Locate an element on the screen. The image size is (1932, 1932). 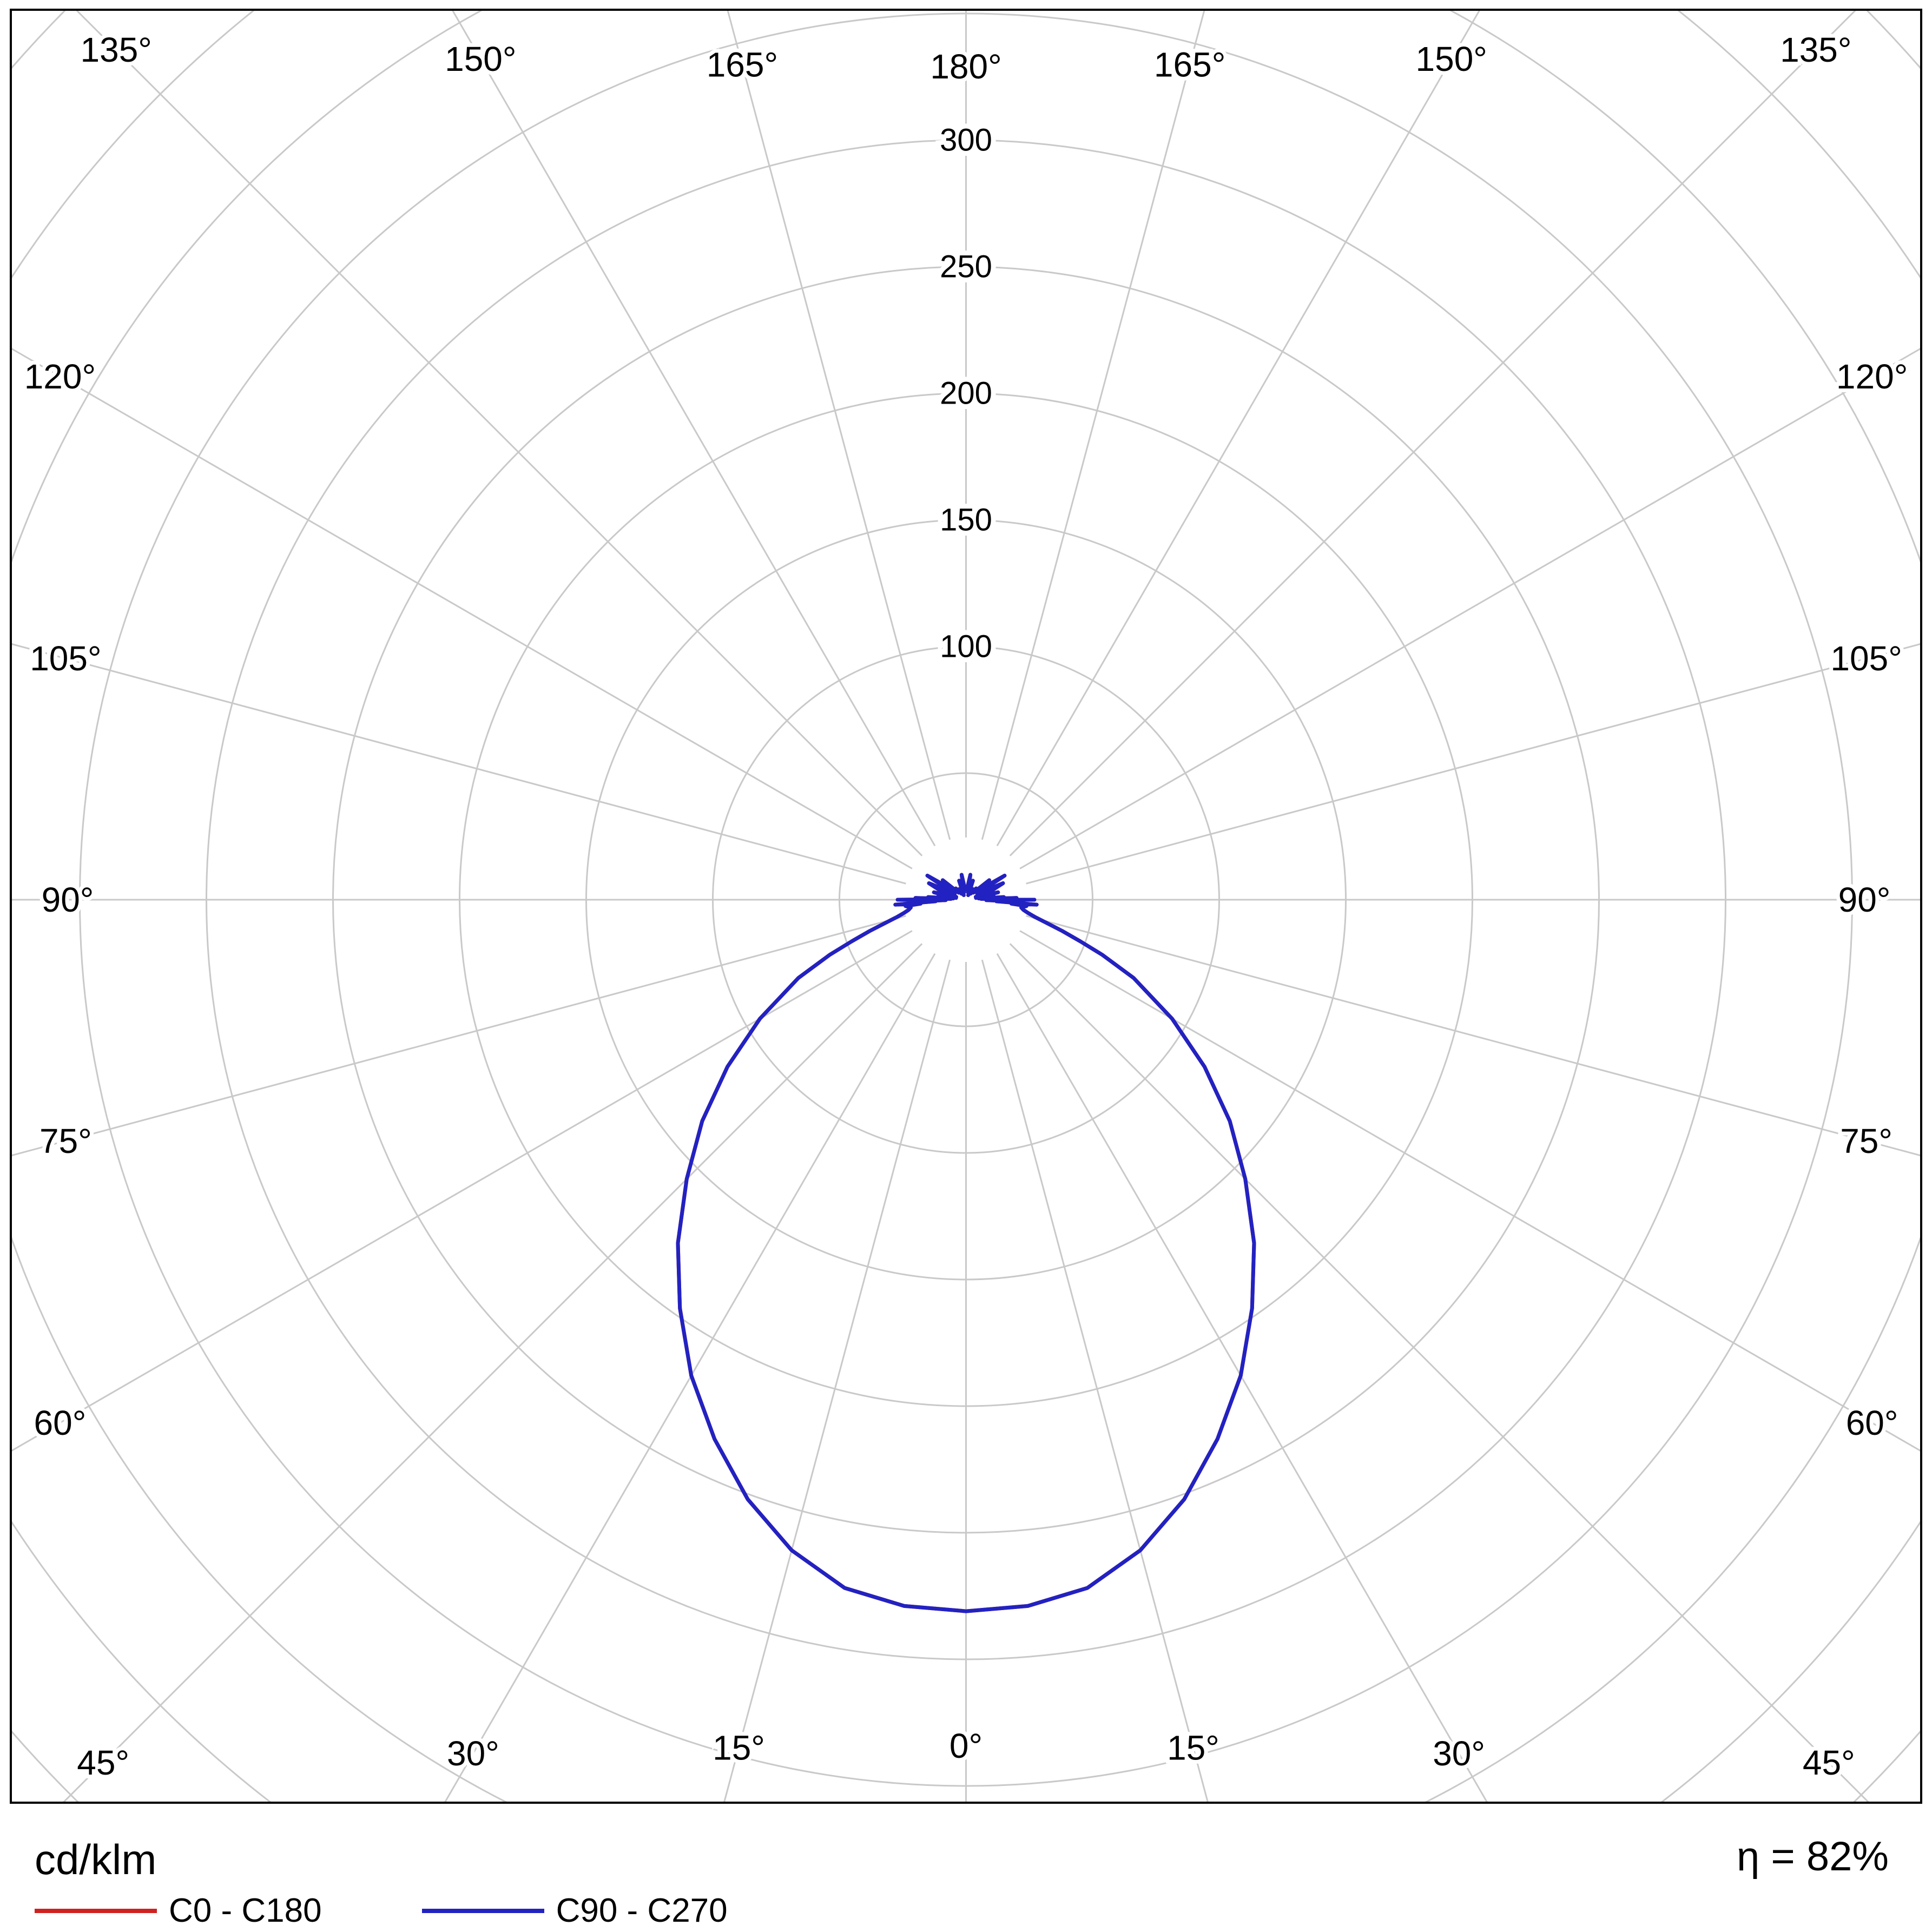
curve-c90-c270 is located at coordinates (966, 1243).